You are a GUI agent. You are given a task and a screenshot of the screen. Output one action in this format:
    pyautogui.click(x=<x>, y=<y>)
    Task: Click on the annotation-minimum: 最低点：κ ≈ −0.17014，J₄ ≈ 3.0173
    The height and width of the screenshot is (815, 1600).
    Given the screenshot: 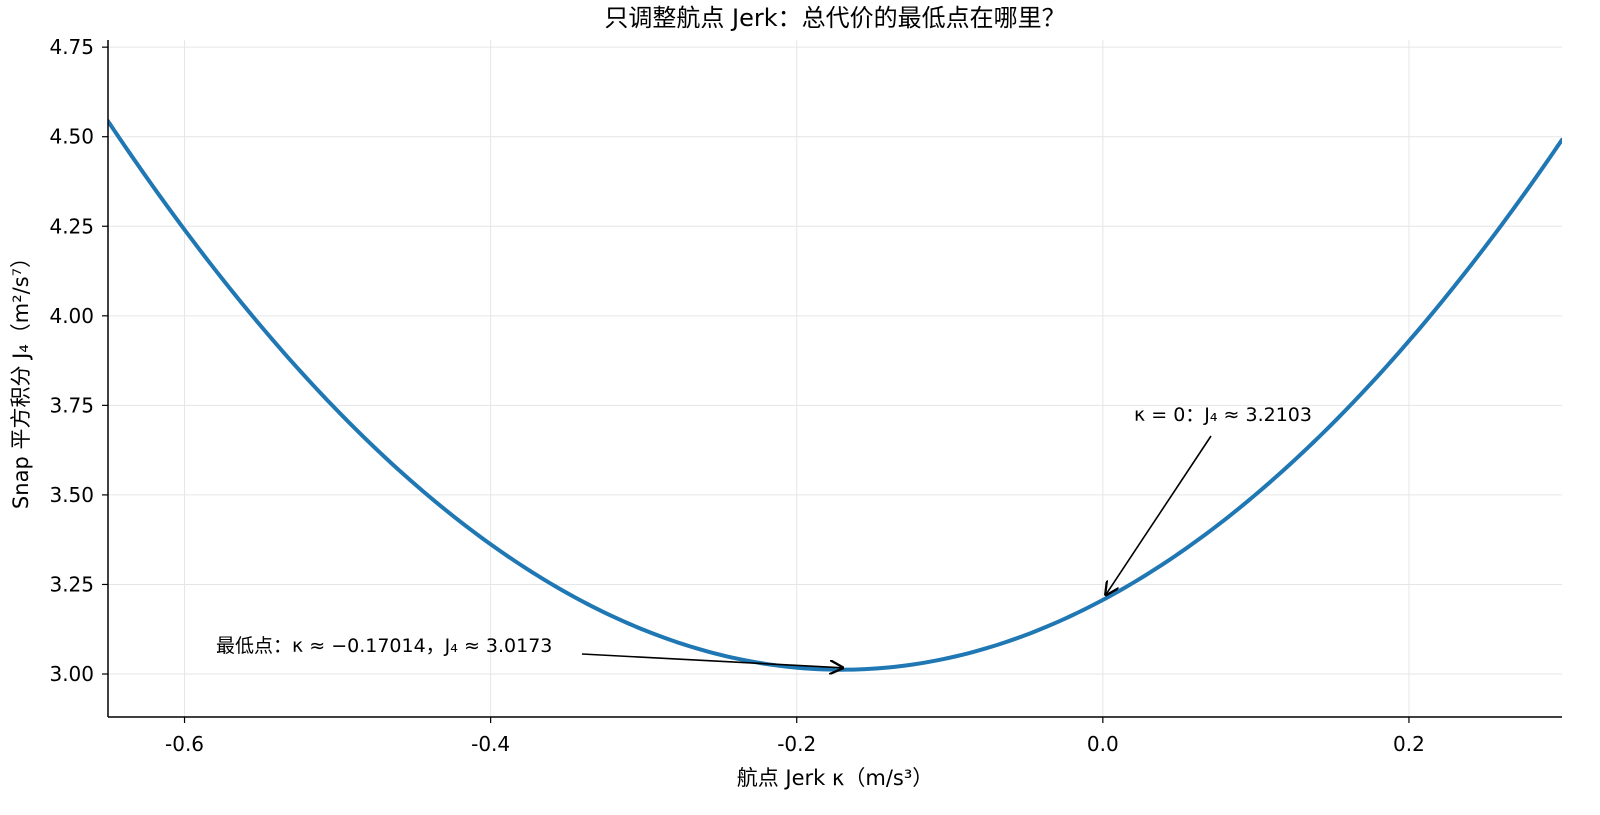 What is the action you would take?
    pyautogui.click(x=529, y=651)
    